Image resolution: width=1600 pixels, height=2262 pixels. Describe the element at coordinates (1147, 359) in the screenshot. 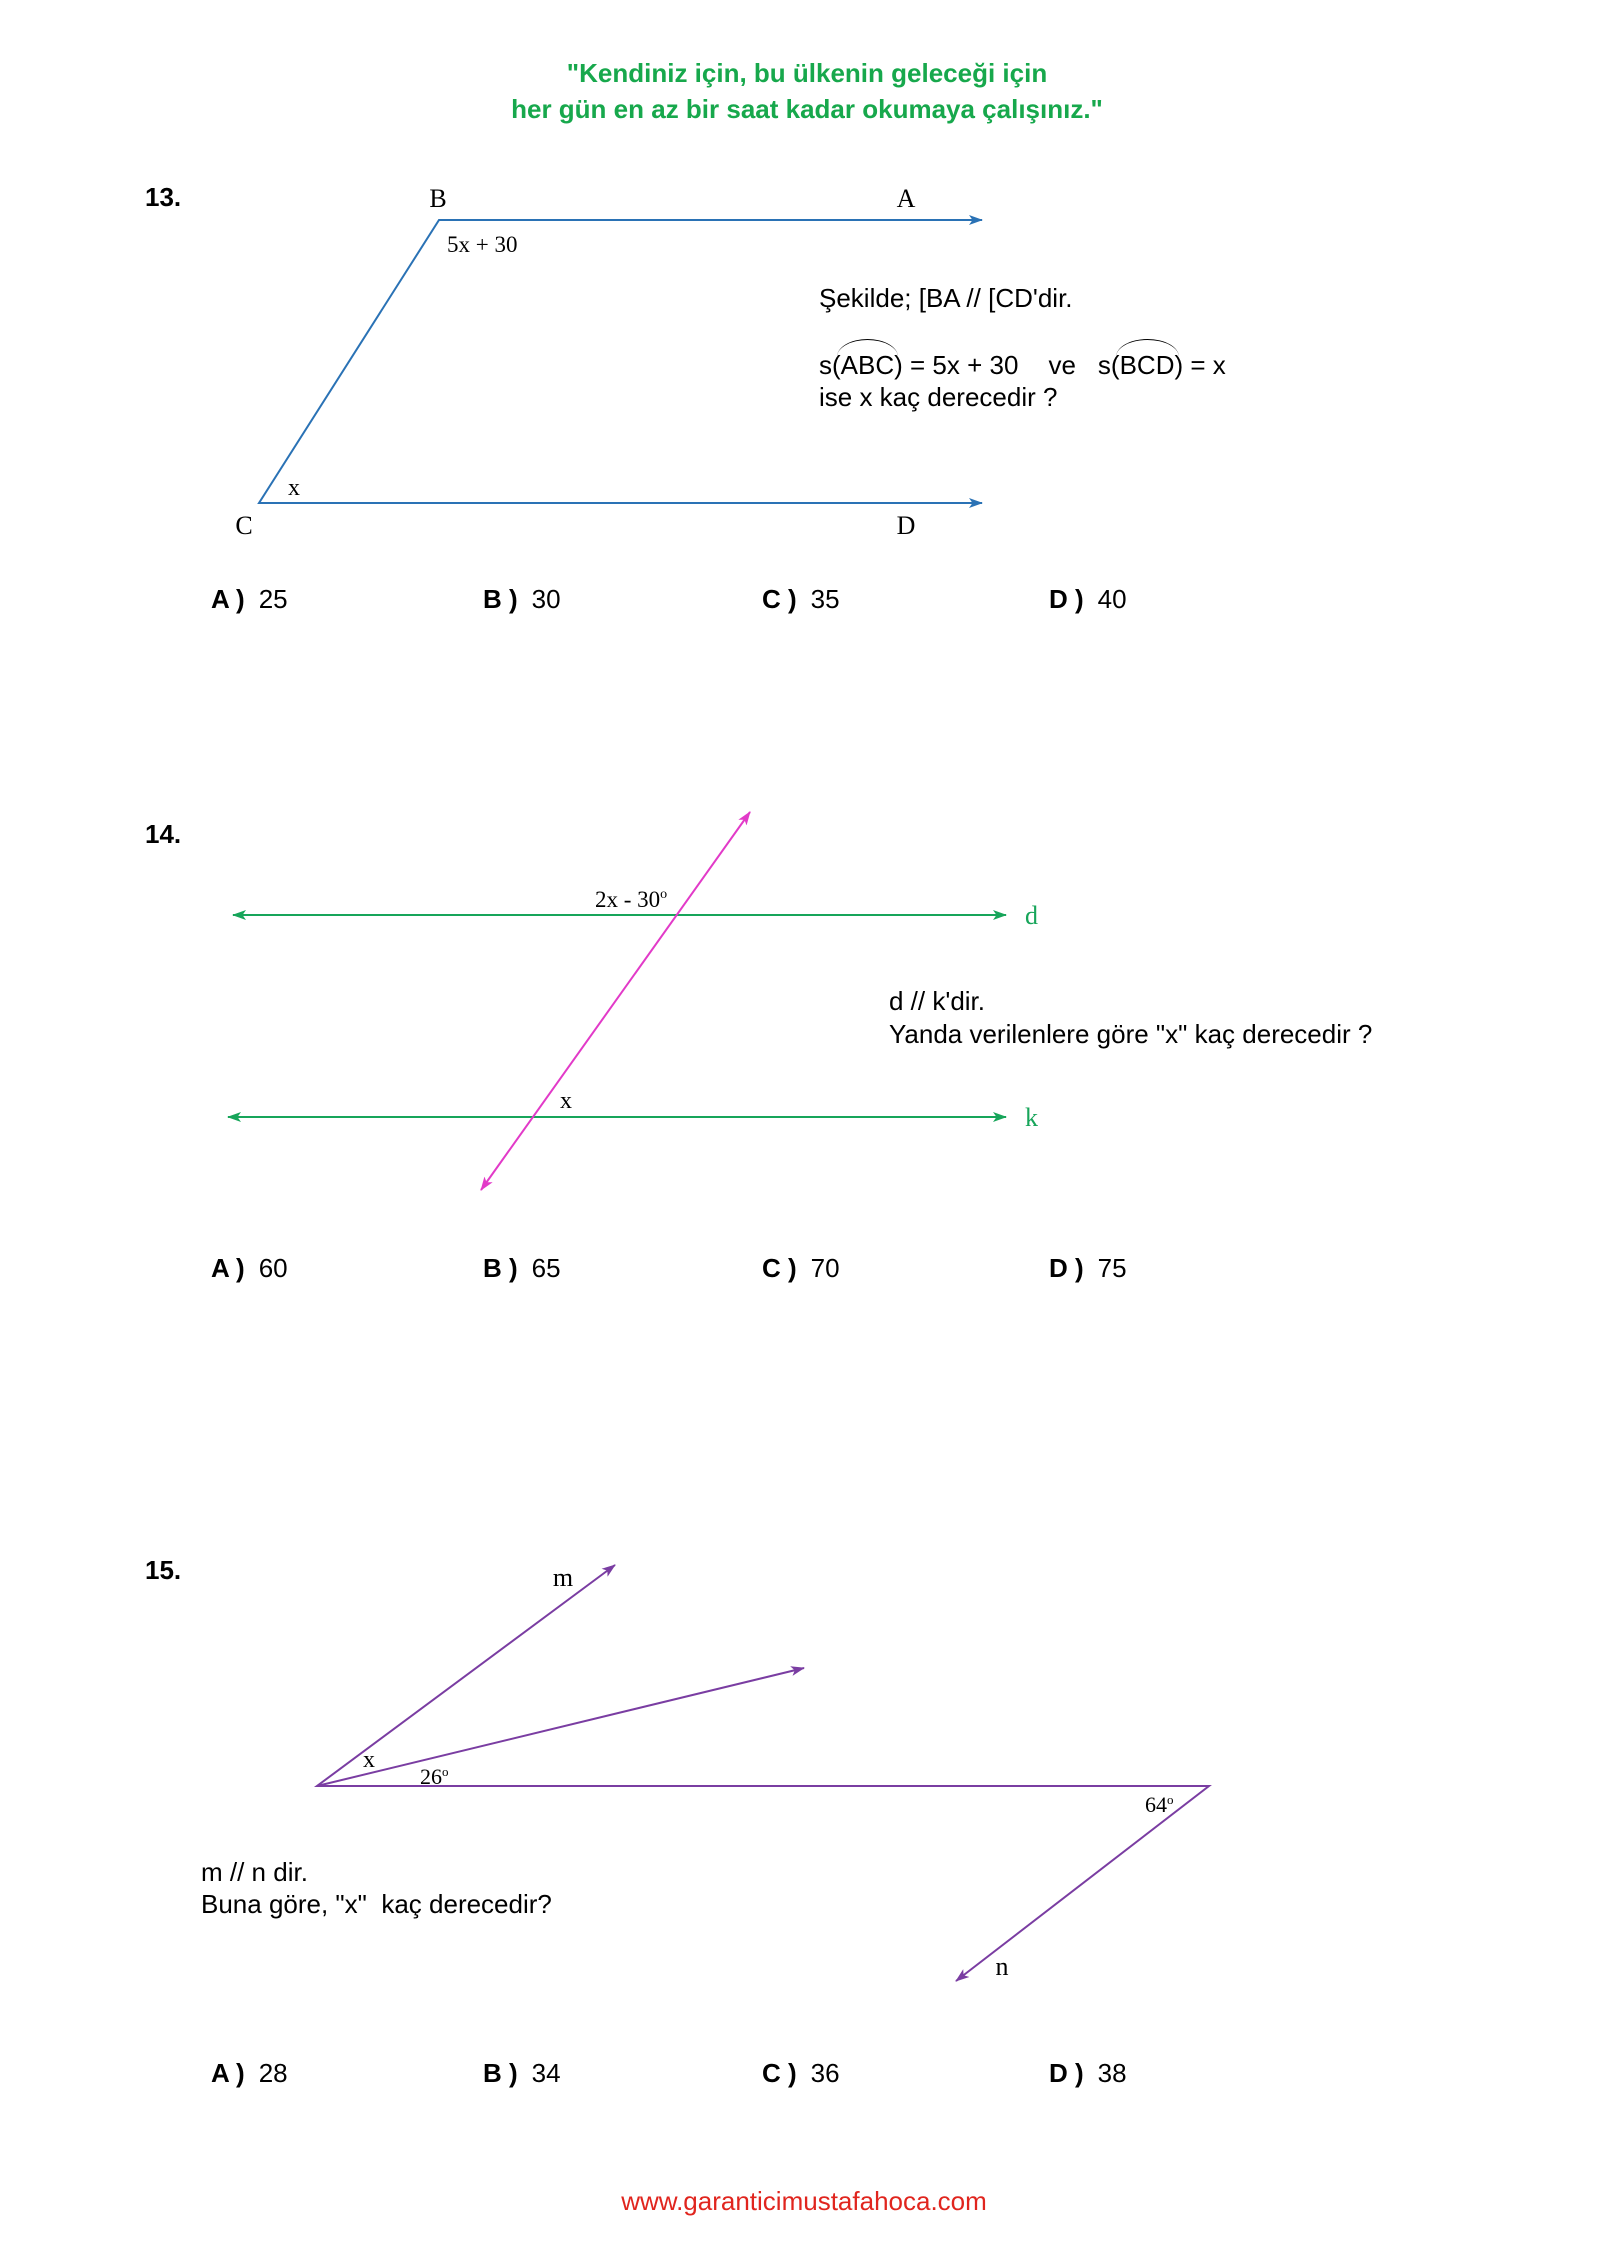

I see `angle-BCD-notation: BCD` at that location.